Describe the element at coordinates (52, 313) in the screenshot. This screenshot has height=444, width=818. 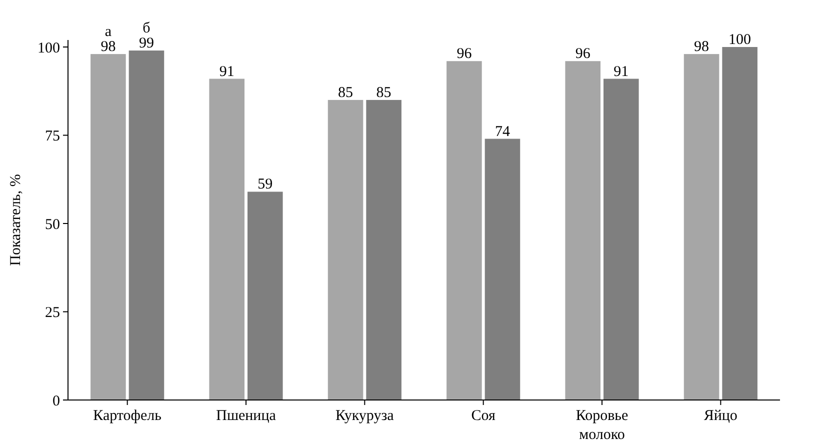
I see `y-tick-label: 25` at that location.